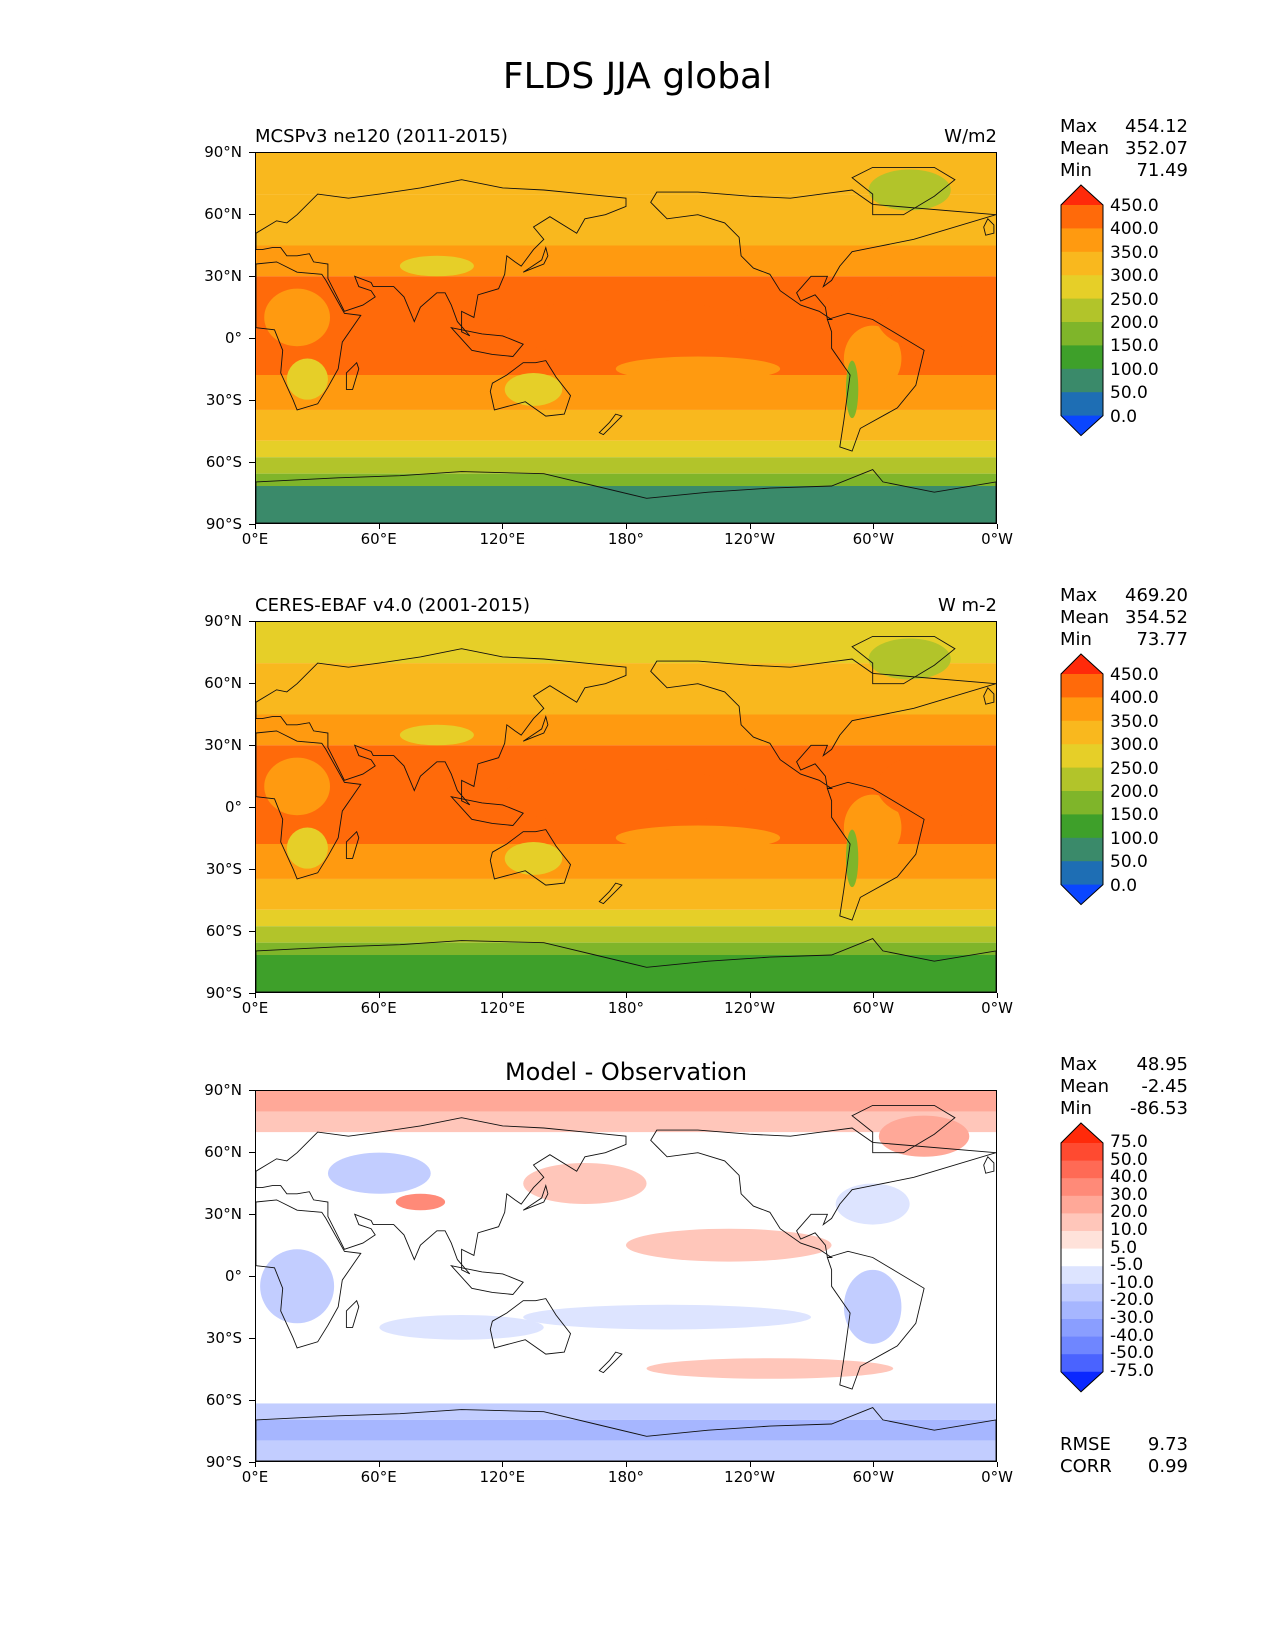  What do you see at coordinates (698, 369) in the screenshot?
I see `field-region-se-pacific` at bounding box center [698, 369].